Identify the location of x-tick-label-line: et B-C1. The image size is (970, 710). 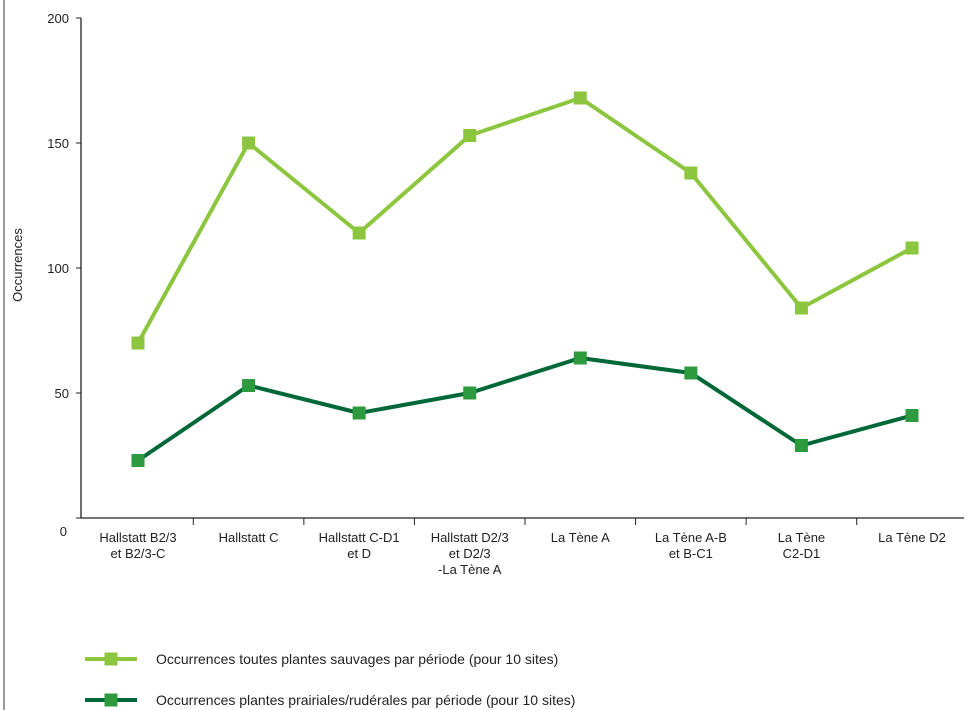
(691, 553).